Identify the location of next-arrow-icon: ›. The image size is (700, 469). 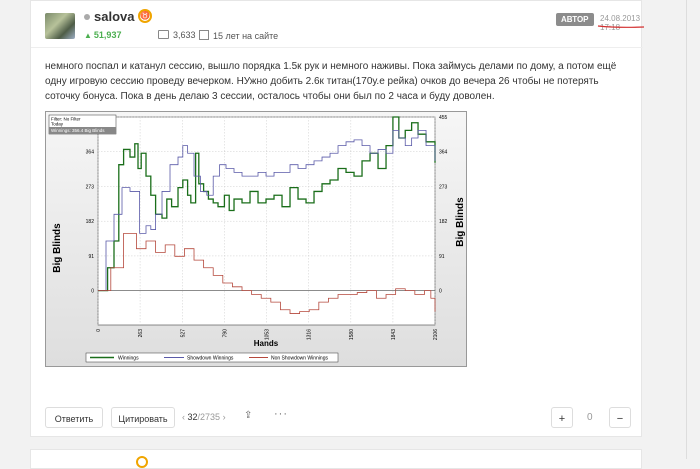
(224, 417).